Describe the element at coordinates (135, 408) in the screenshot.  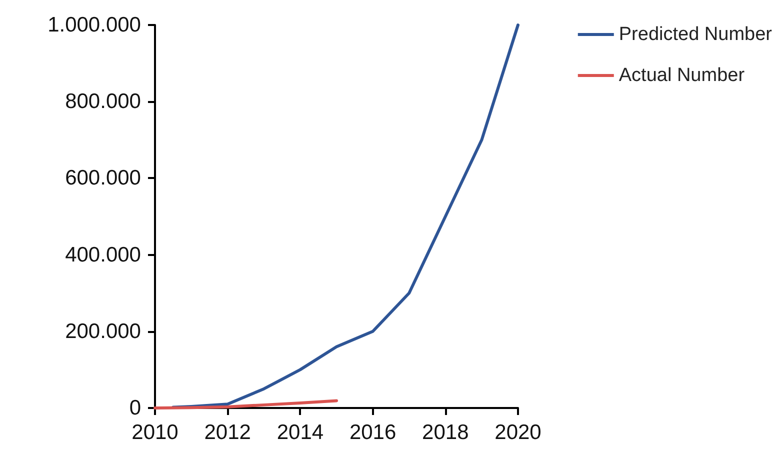
I see `y-tick-label: 0` at that location.